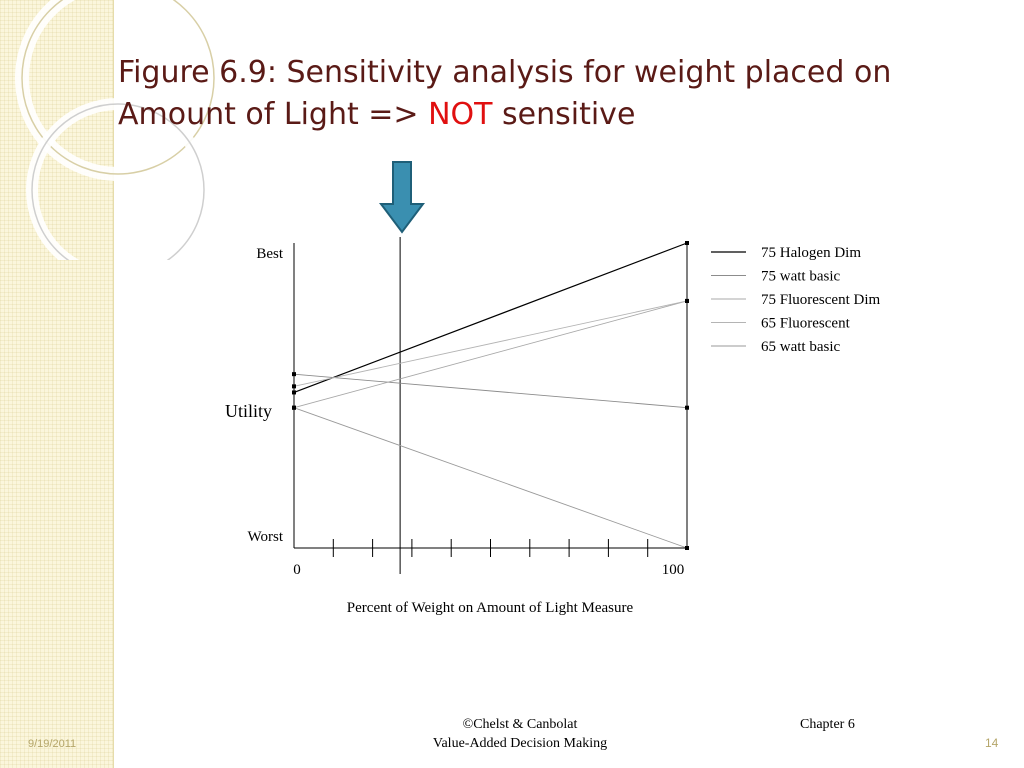  Describe the element at coordinates (248, 411) in the screenshot. I see `y-axis-label: Utility` at that location.